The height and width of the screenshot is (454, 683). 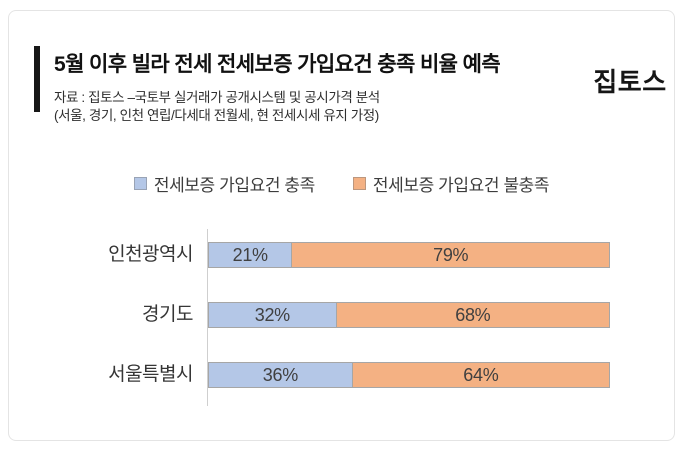 I want to click on legend-swatch-unsatisfied-icon, so click(x=359, y=183).